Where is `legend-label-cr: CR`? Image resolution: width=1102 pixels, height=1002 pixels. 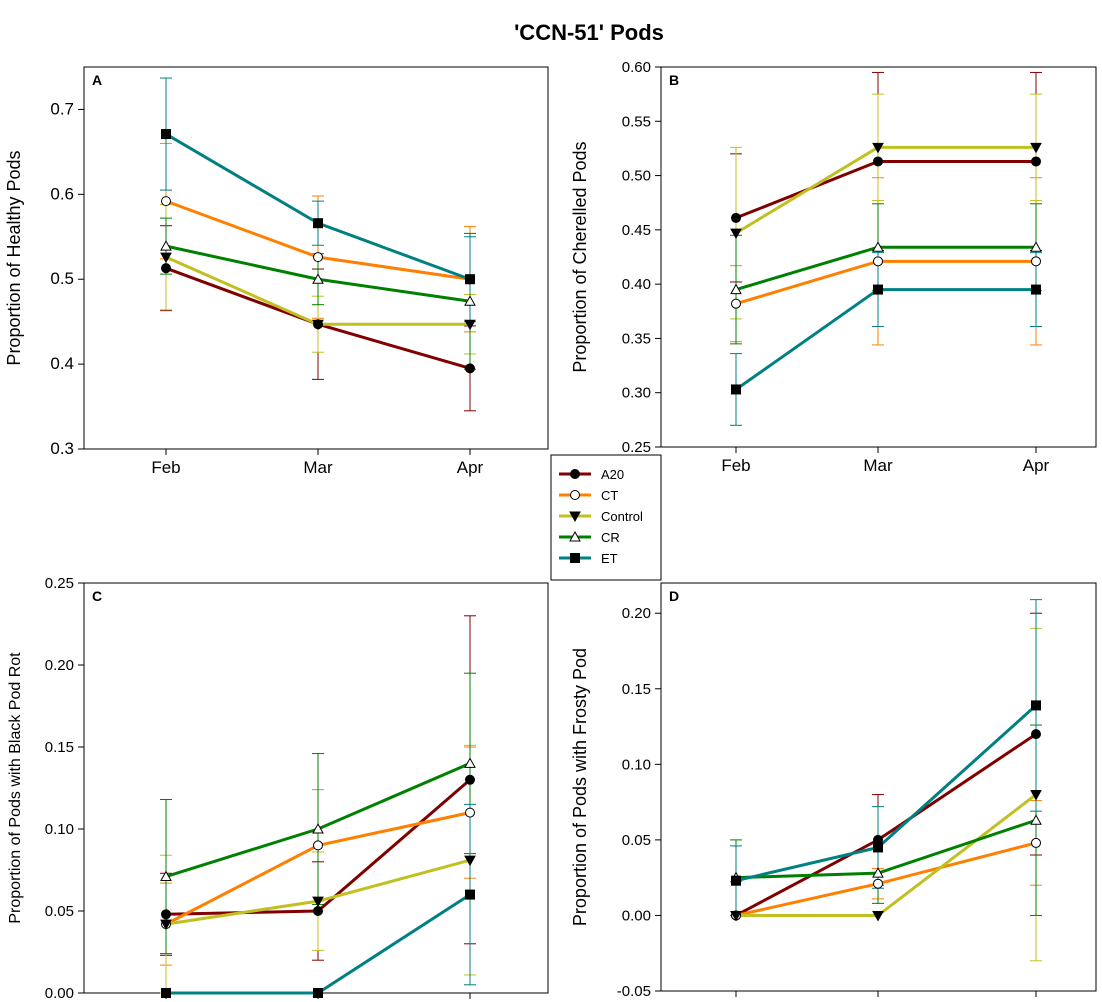
legend-label-cr: CR is located at coordinates (610, 537).